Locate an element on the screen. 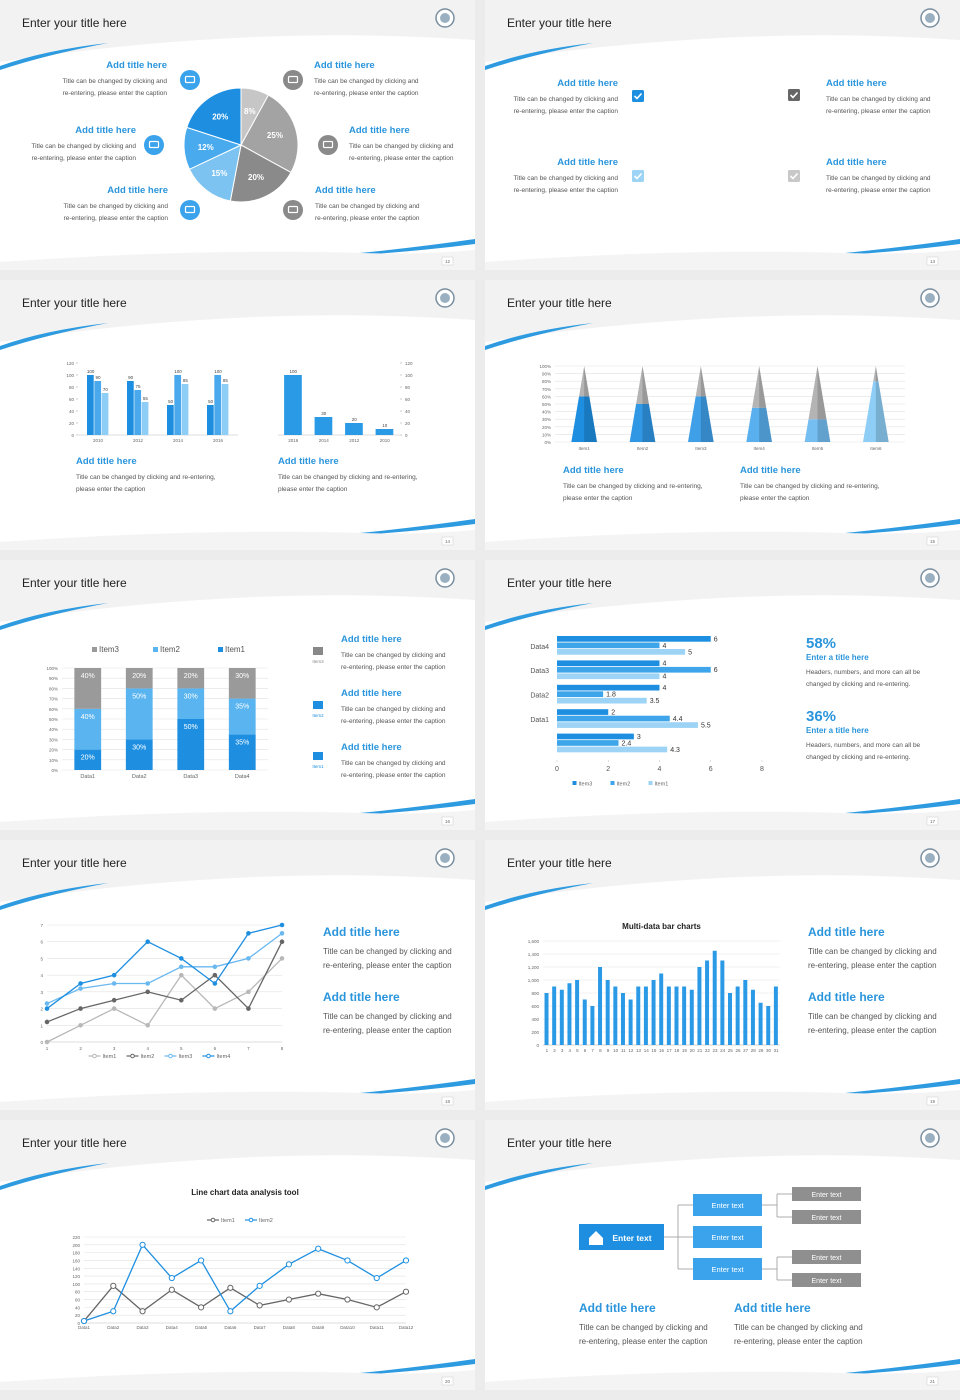 This screenshot has height=1400, width=960. data-label: 50 is located at coordinates (171, 401).